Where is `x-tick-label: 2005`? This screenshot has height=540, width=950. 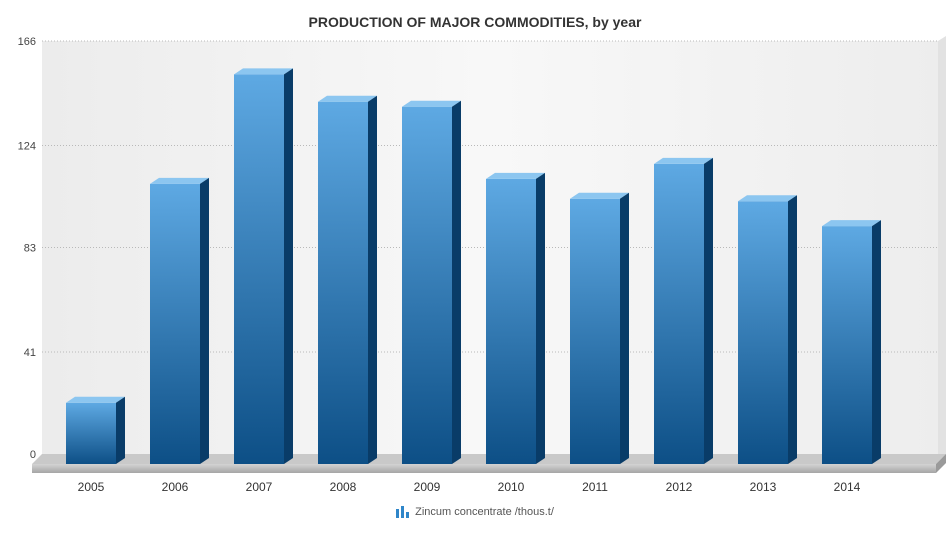 x-tick-label: 2005 is located at coordinates (91, 487).